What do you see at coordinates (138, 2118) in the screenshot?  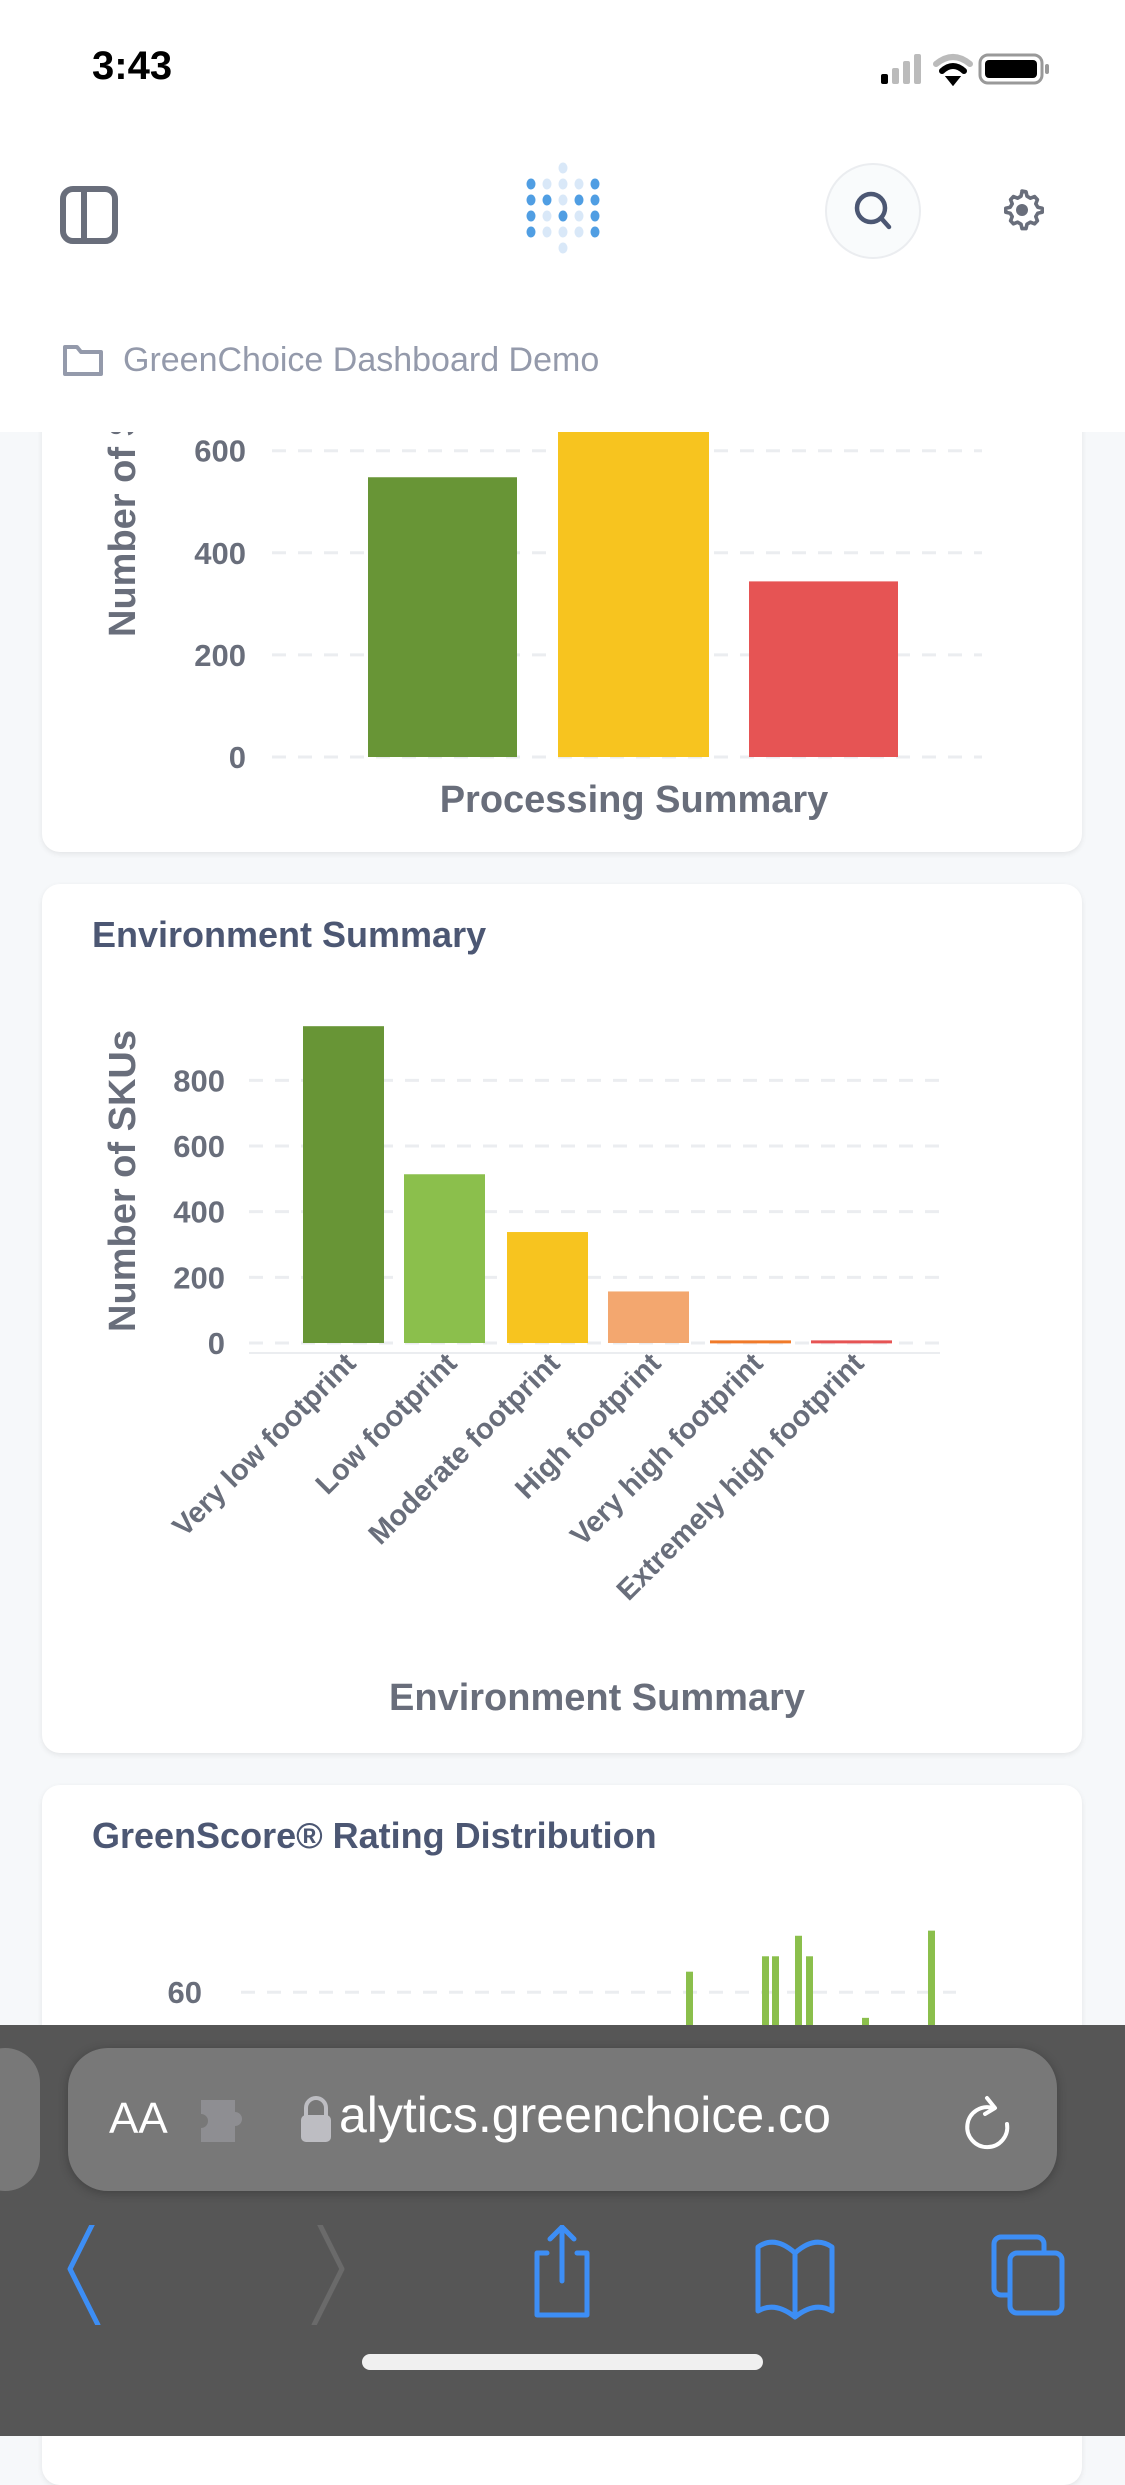 I see `text-size-button: AA` at bounding box center [138, 2118].